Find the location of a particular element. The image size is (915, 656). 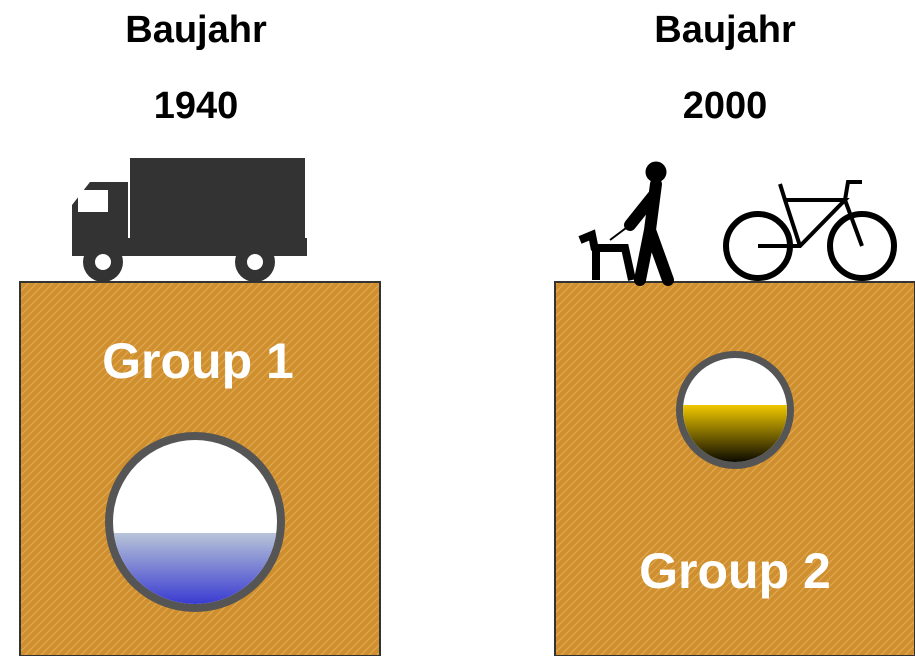

truck is located at coordinates (189, 220).